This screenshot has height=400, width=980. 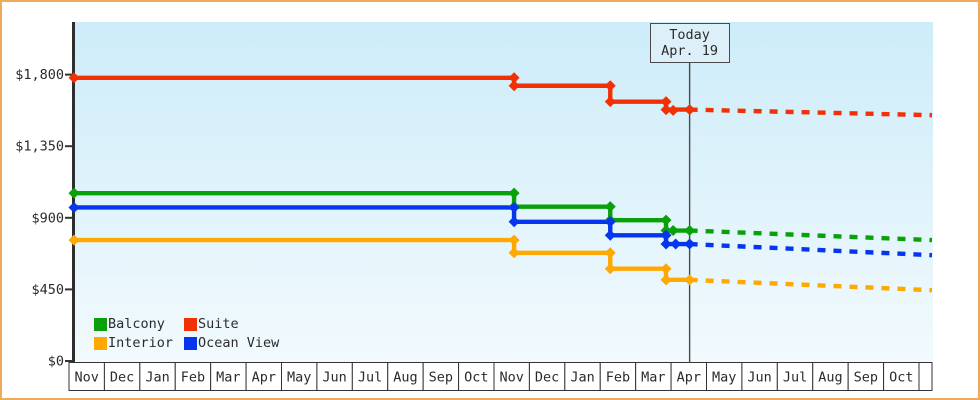 What do you see at coordinates (690, 51) in the screenshot?
I see `today-date: Apr. 19` at bounding box center [690, 51].